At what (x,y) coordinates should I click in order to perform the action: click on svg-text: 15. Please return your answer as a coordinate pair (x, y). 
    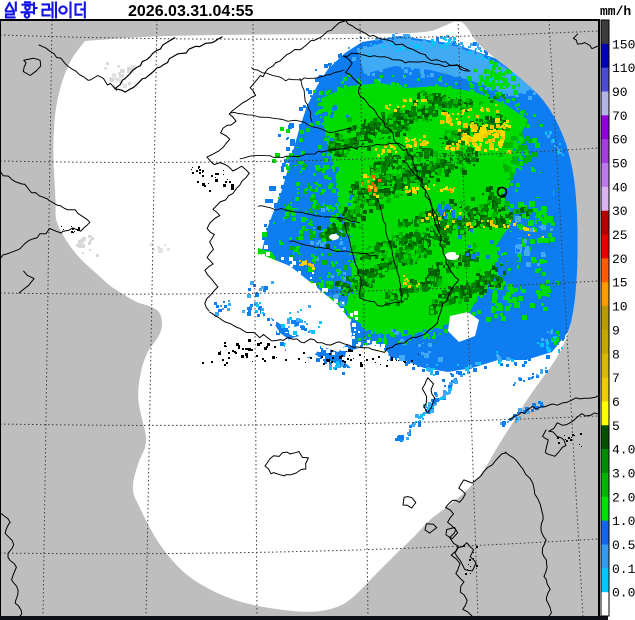
    Looking at the image, I should click on (620, 283).